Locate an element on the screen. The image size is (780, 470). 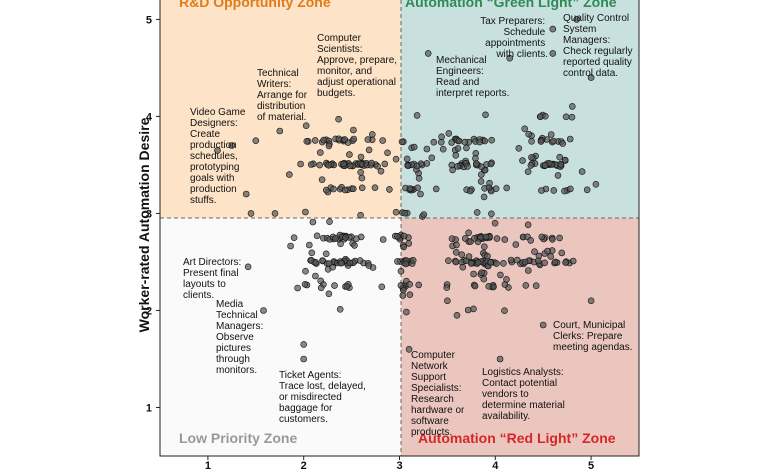
y-tick-label: 4 is located at coordinates (149, 117).